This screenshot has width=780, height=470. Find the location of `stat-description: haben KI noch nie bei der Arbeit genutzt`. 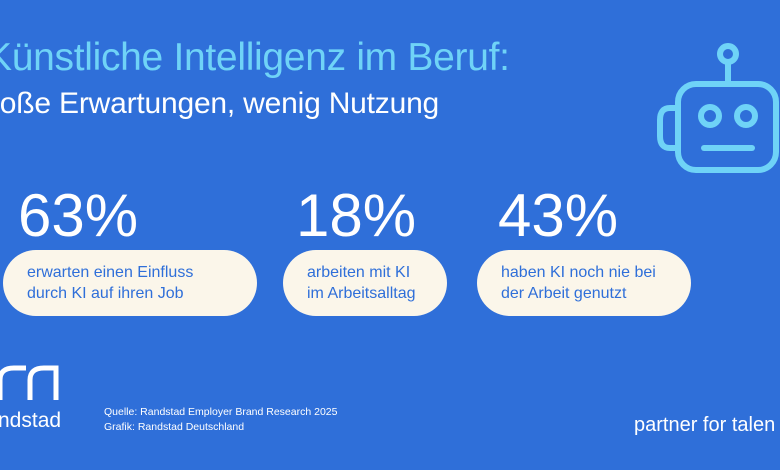

stat-description: haben KI noch nie bei der Arbeit genutzt is located at coordinates (578, 283).